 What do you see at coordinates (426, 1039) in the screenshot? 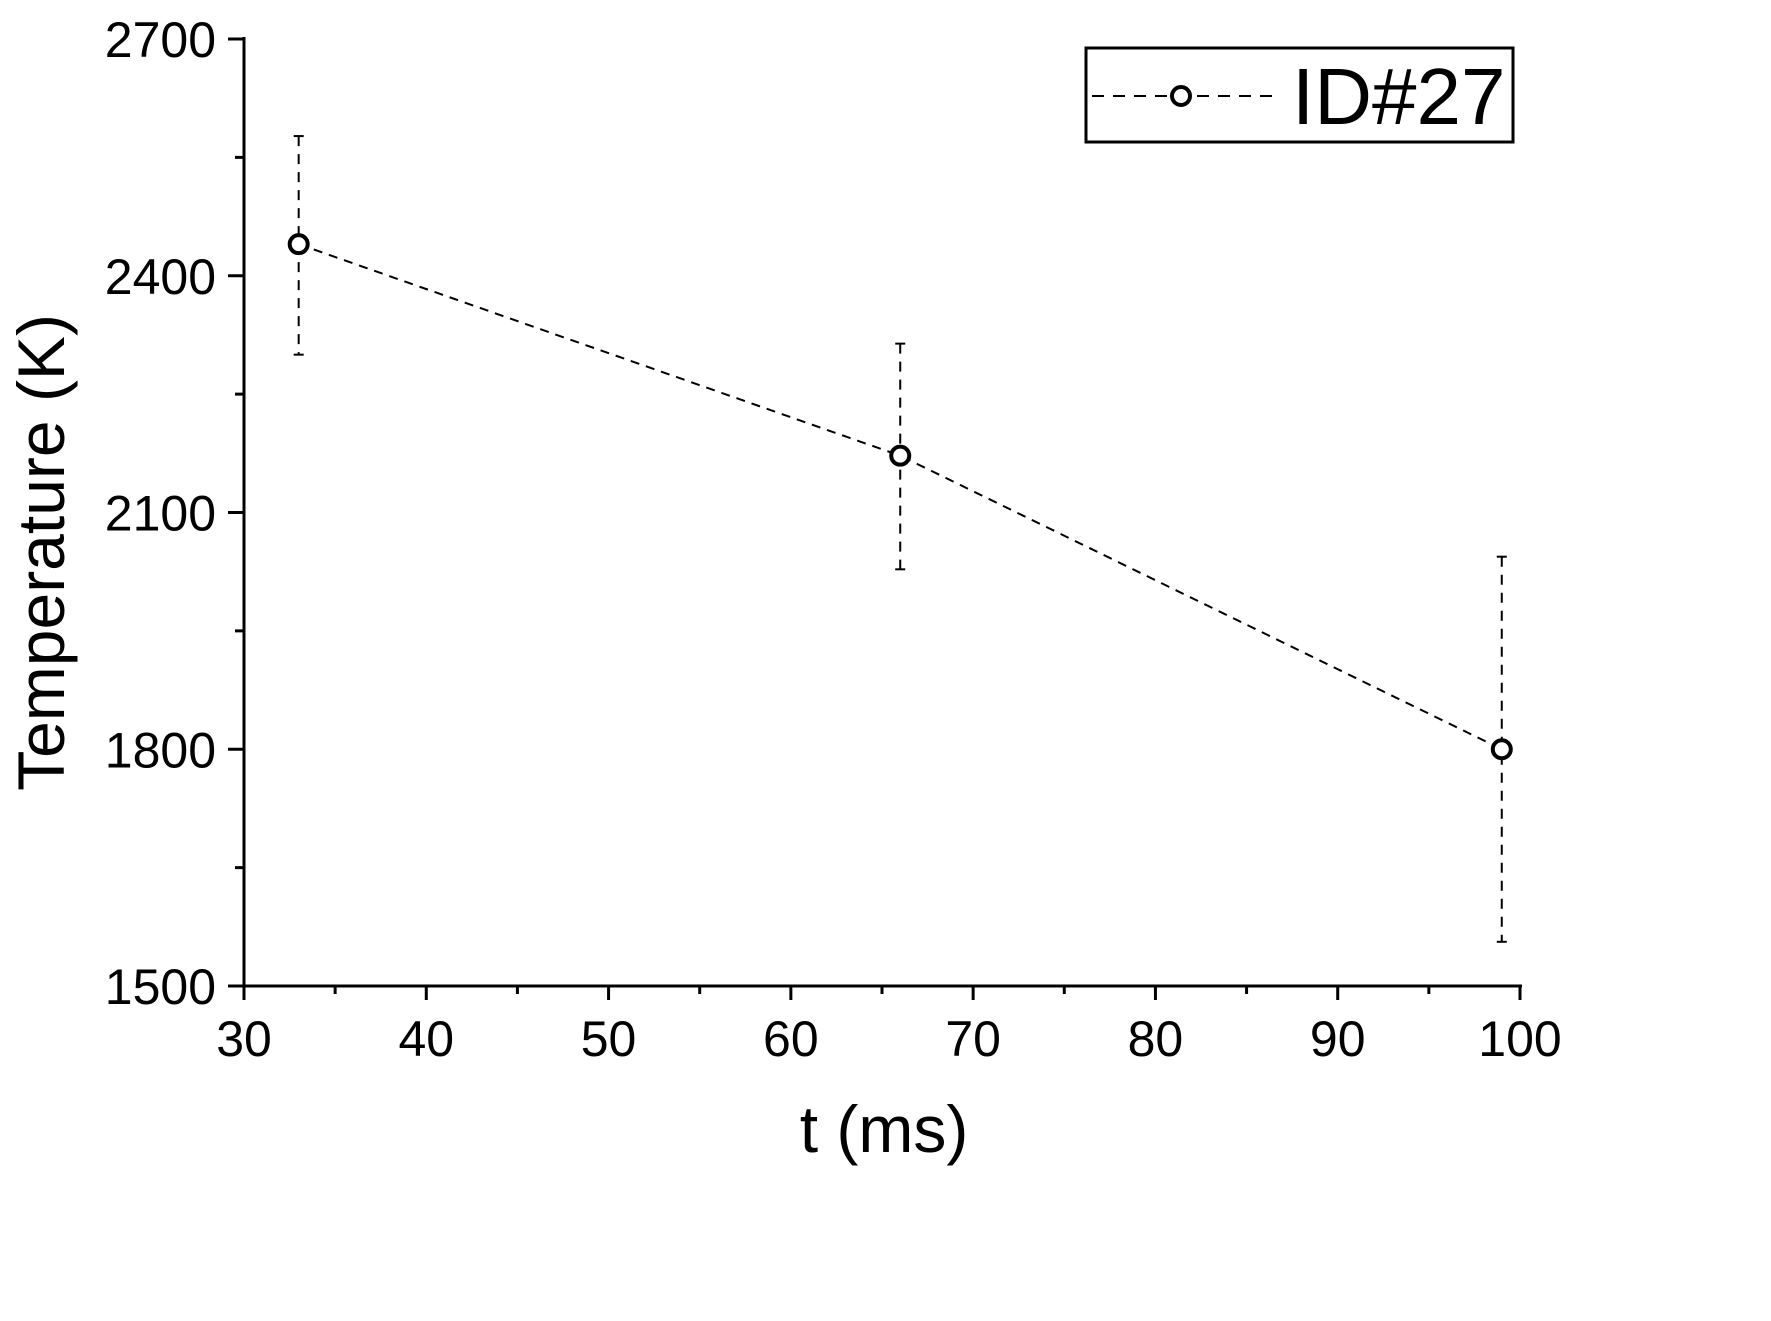
I see `x-tick-label: 40` at bounding box center [426, 1039].